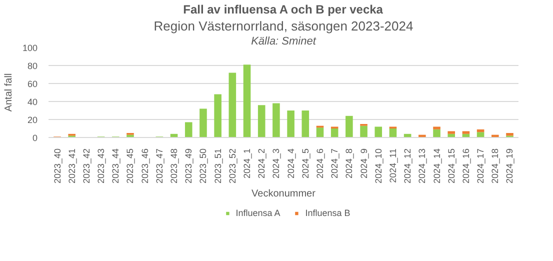 The height and width of the screenshot is (261, 553). Describe the element at coordinates (32, 66) in the screenshot. I see `y-tick-label: 80` at that location.